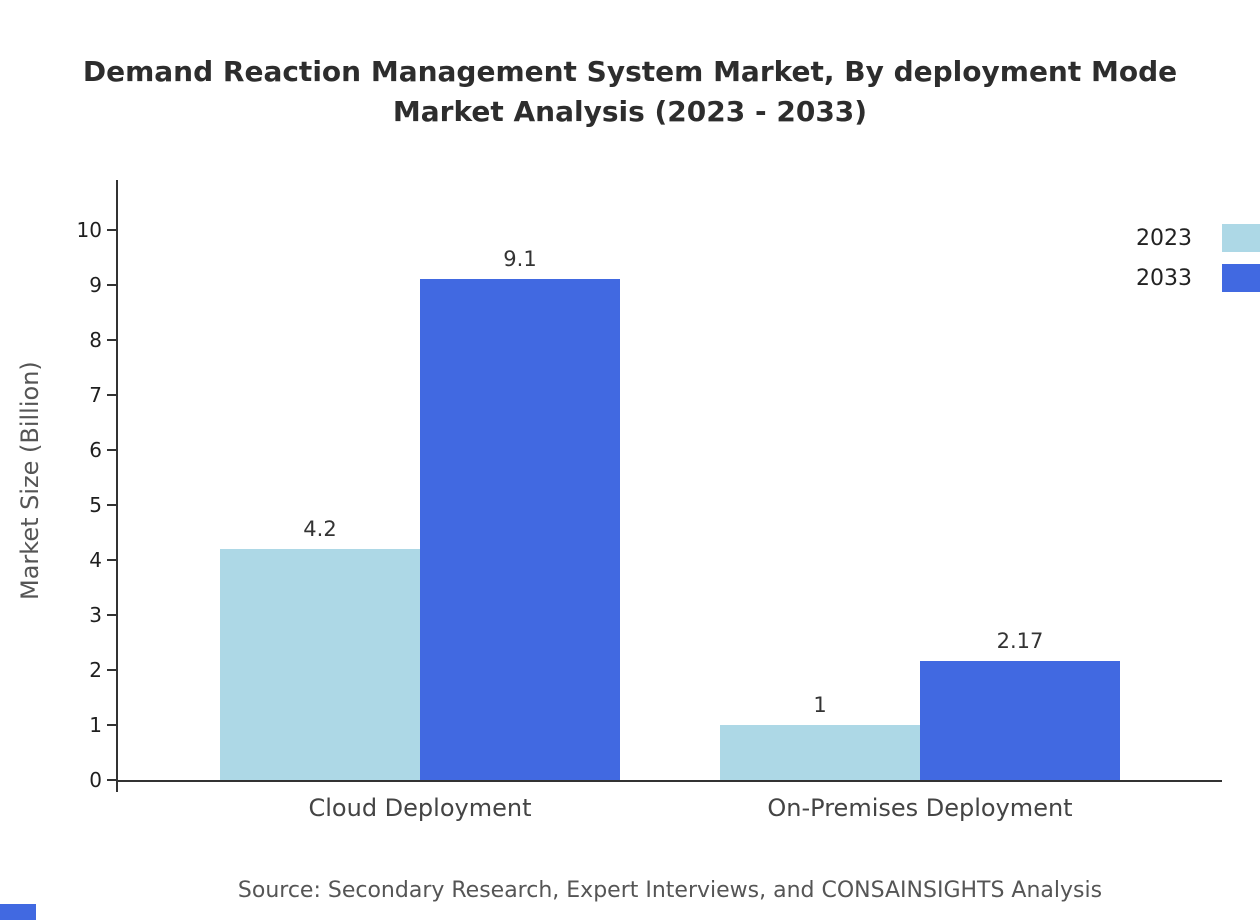  Describe the element at coordinates (320, 529) in the screenshot. I see `bar-value-label-2023-category-0: 4.2` at that location.